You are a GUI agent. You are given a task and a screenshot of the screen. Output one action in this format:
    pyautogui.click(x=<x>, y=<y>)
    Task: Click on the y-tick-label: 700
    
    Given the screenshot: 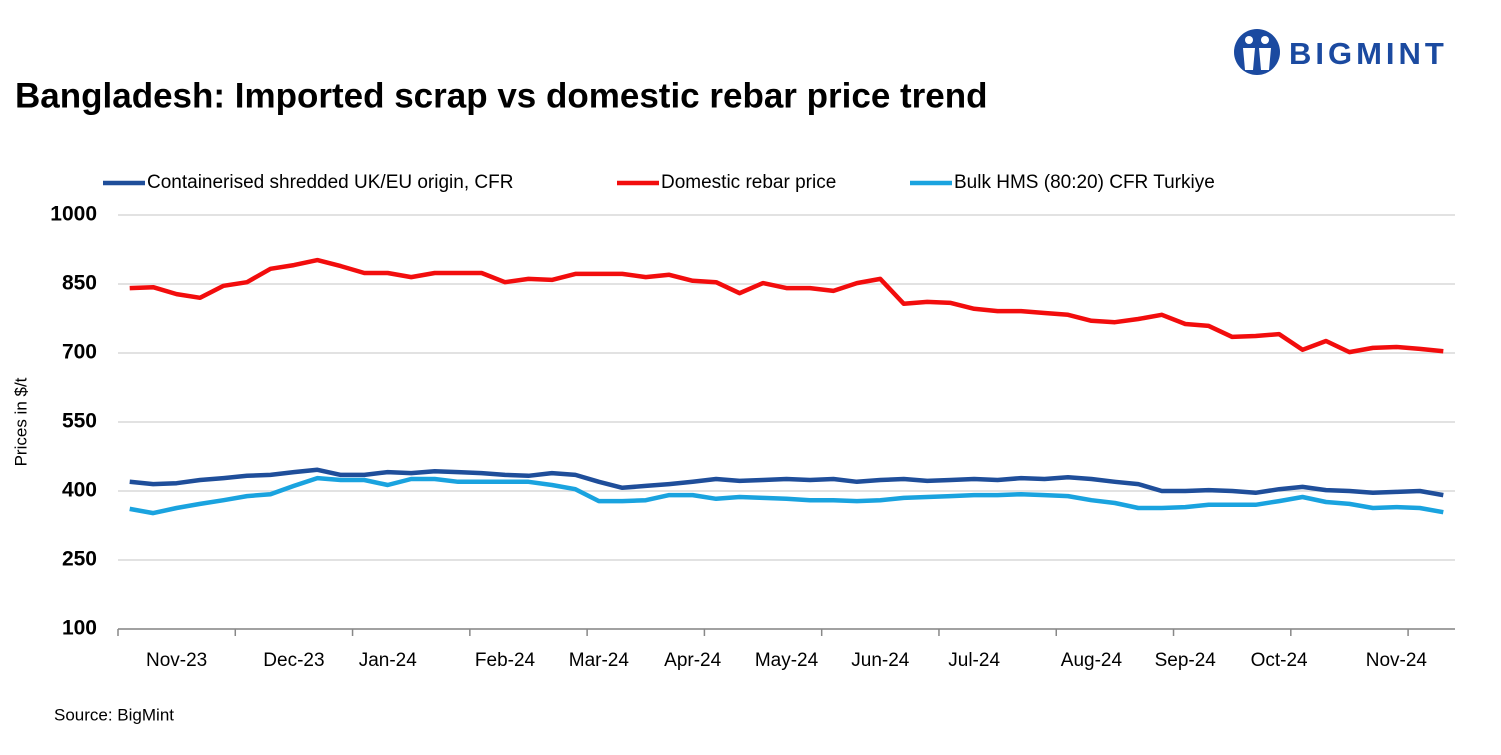 What is the action you would take?
    pyautogui.click(x=79, y=352)
    